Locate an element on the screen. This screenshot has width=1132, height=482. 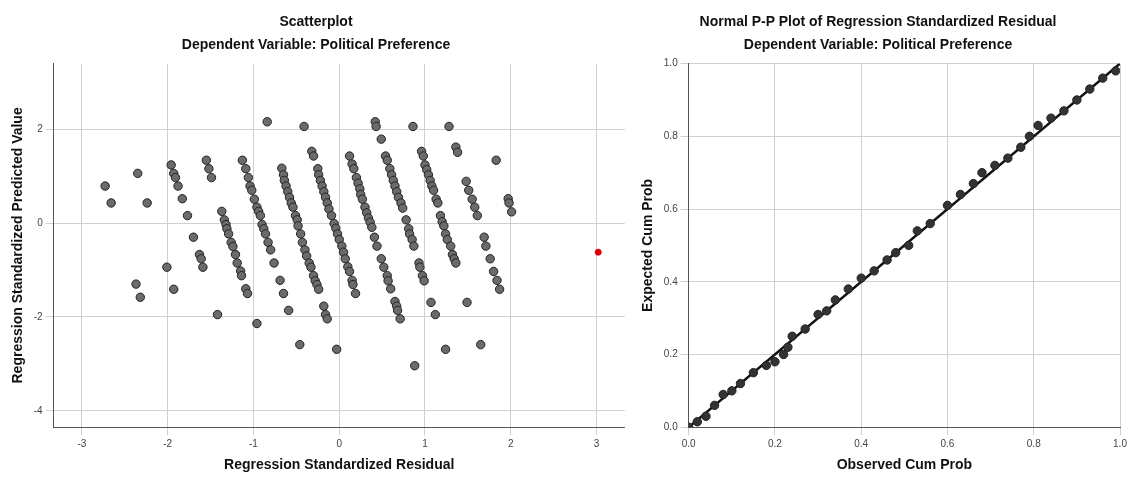
y-tick-label: 0.0 is located at coordinates (671, 426).